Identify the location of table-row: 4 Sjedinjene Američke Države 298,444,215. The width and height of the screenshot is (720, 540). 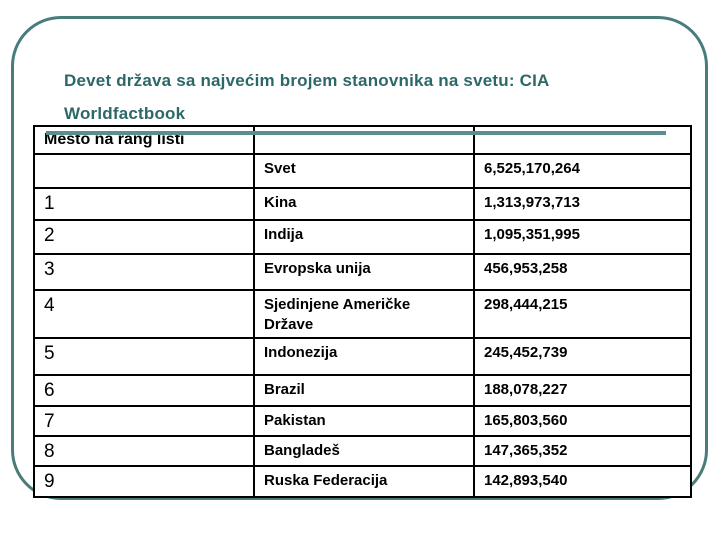
(362, 314).